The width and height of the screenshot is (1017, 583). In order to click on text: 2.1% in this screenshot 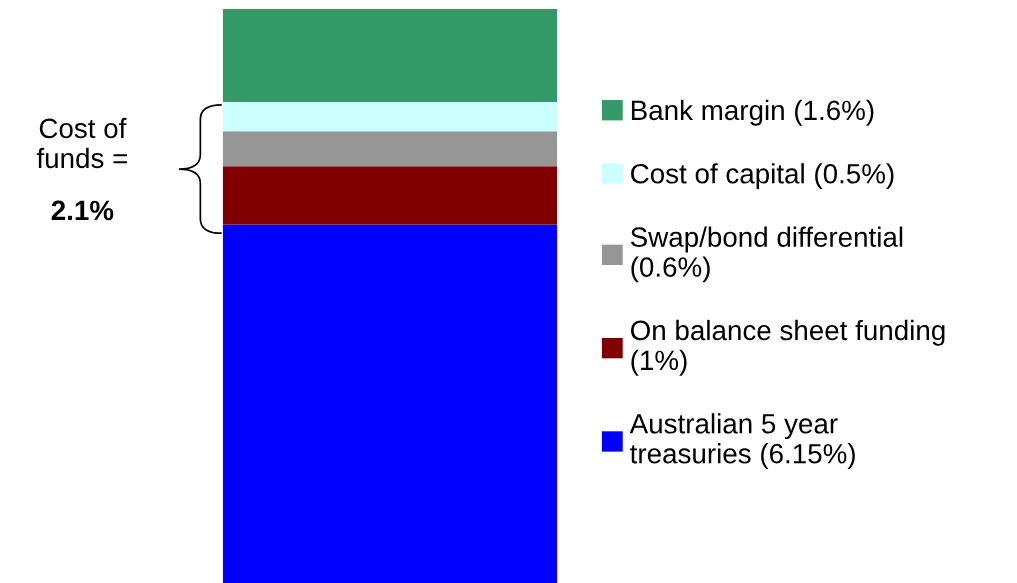, I will do `click(82, 210)`.